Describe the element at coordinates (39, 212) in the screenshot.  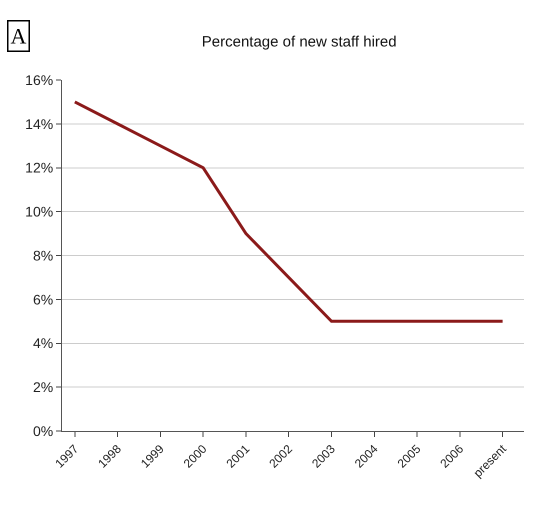
I see `y-tick-label: 10%` at that location.